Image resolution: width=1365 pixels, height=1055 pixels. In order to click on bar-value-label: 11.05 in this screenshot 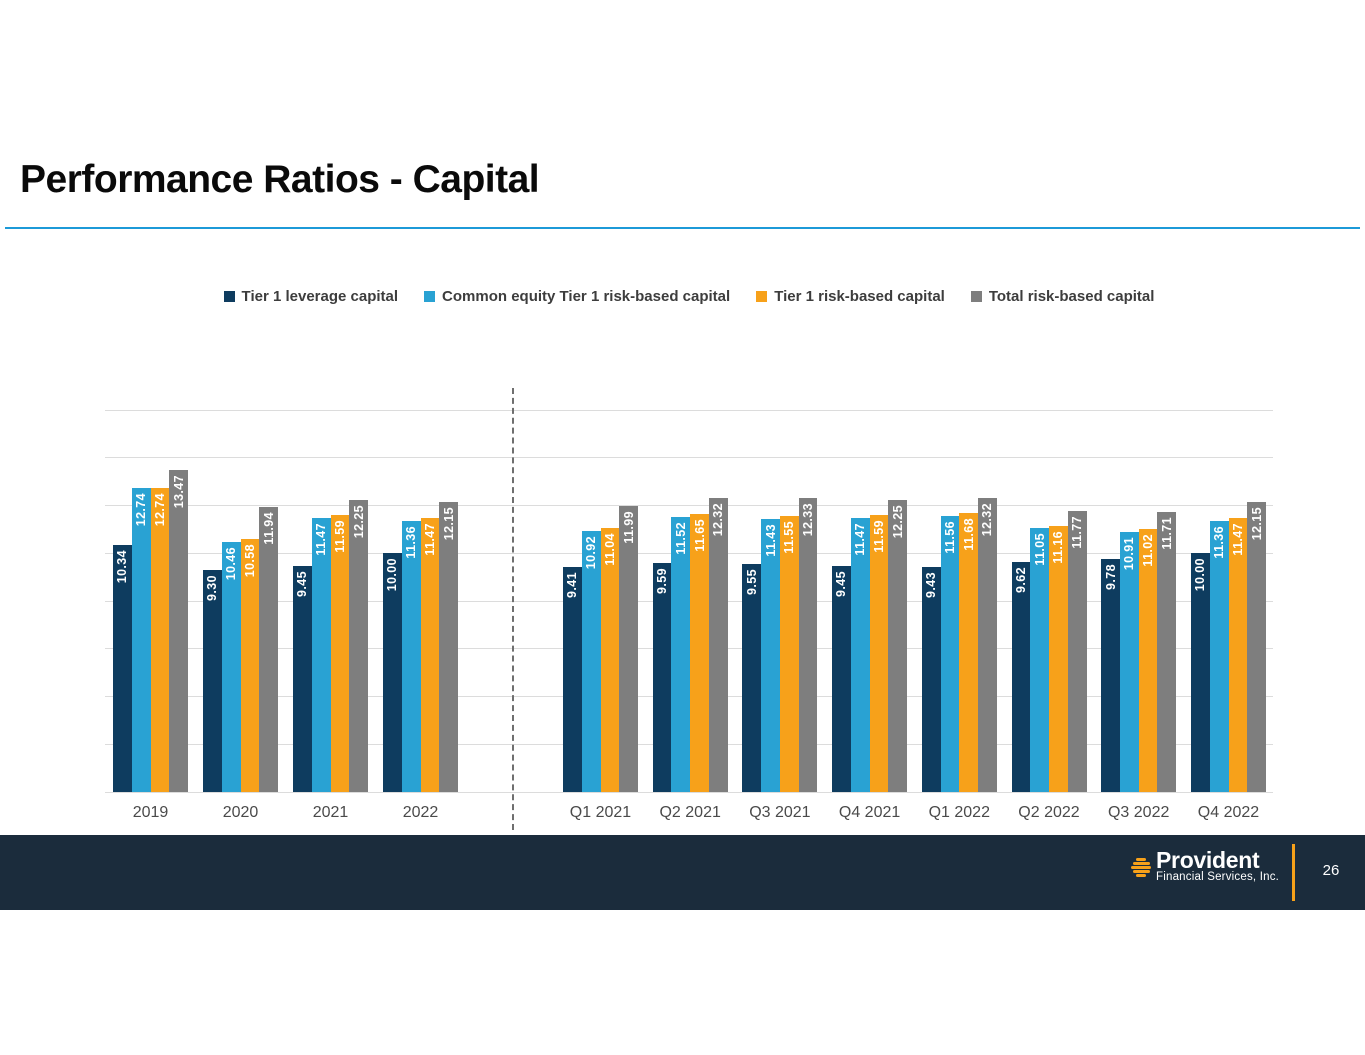, I will do `click(1039, 549)`.